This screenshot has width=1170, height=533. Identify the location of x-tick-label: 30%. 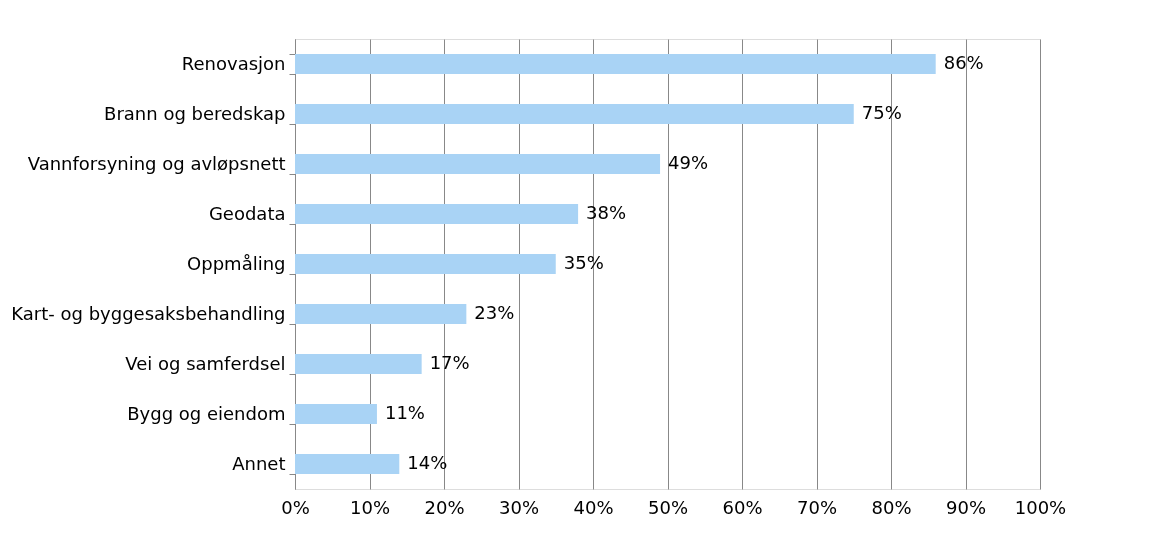
(519, 507).